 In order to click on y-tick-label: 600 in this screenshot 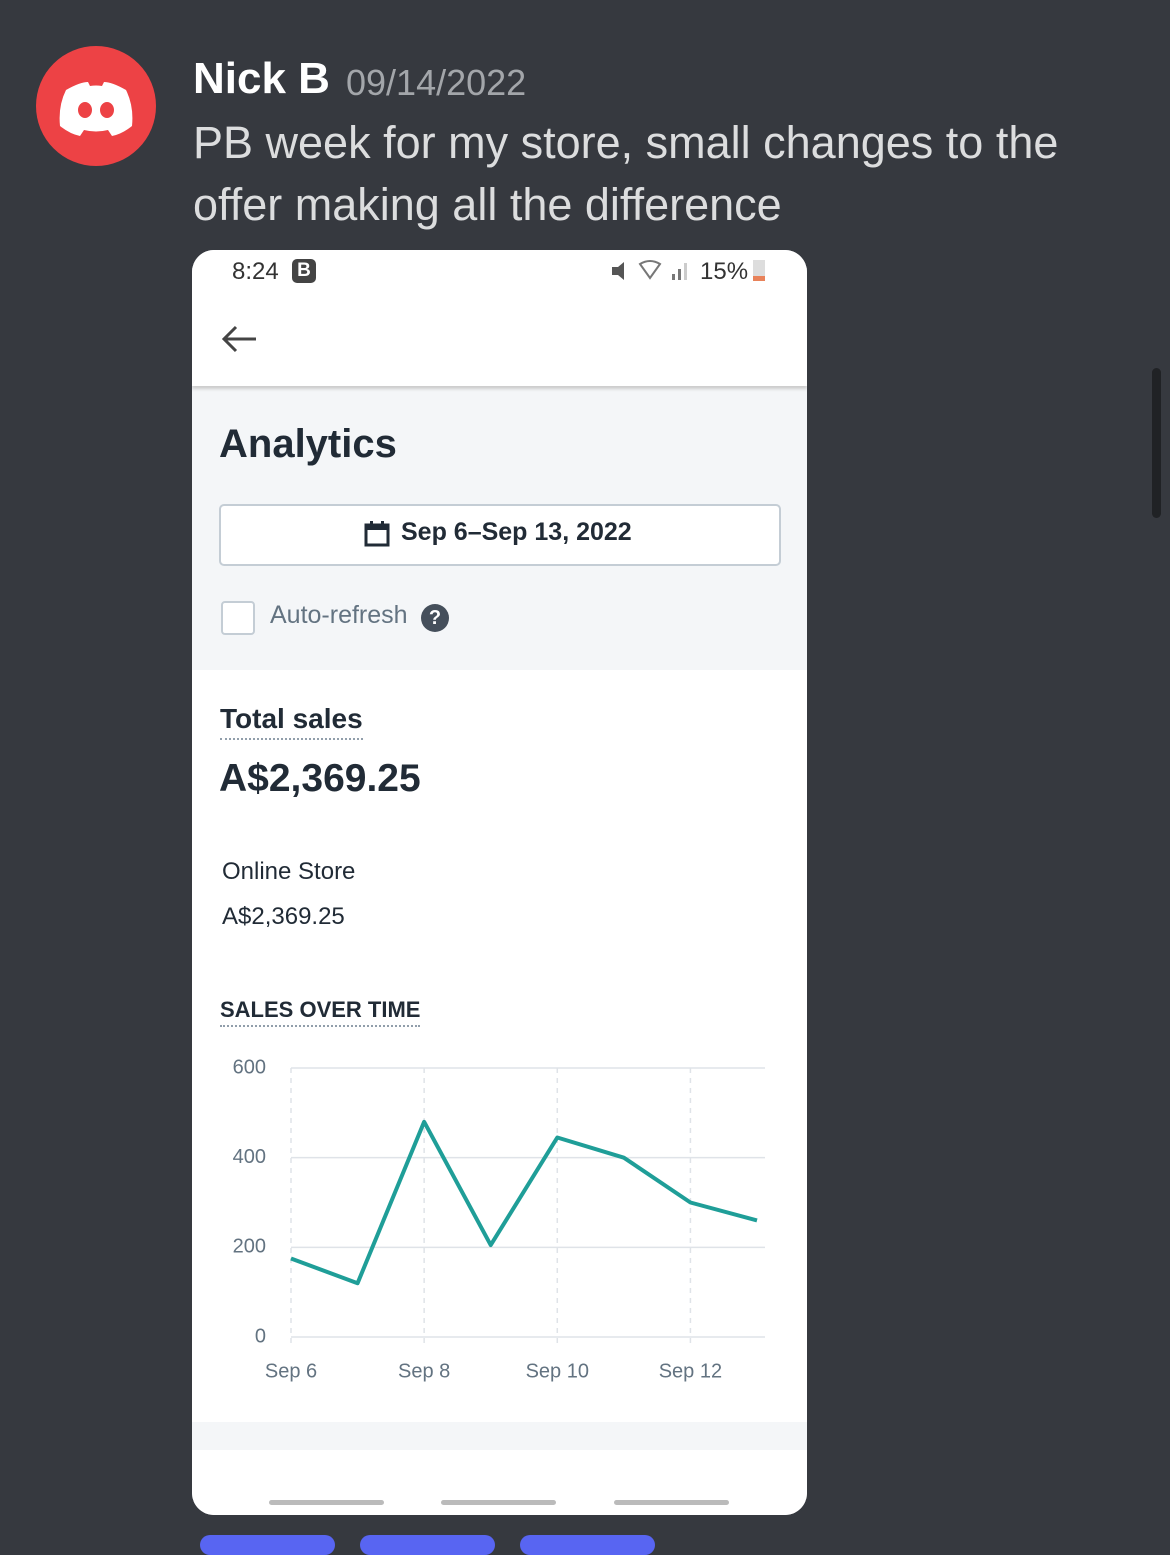, I will do `click(249, 1067)`.